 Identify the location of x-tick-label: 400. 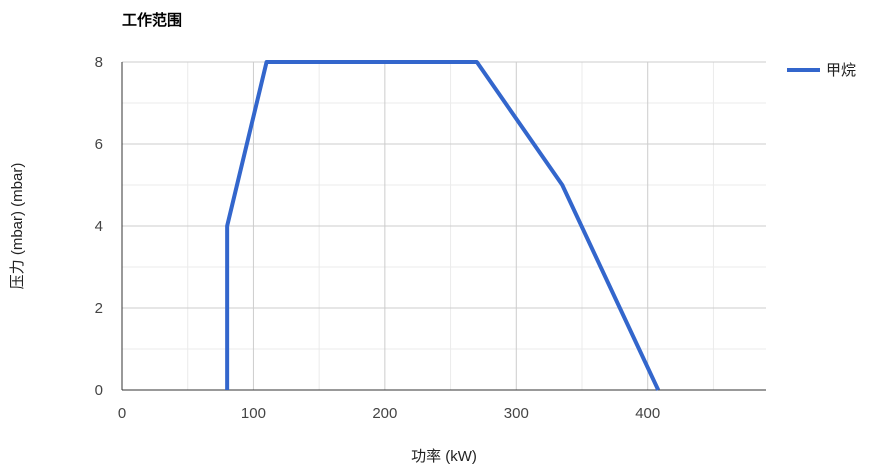
(647, 413).